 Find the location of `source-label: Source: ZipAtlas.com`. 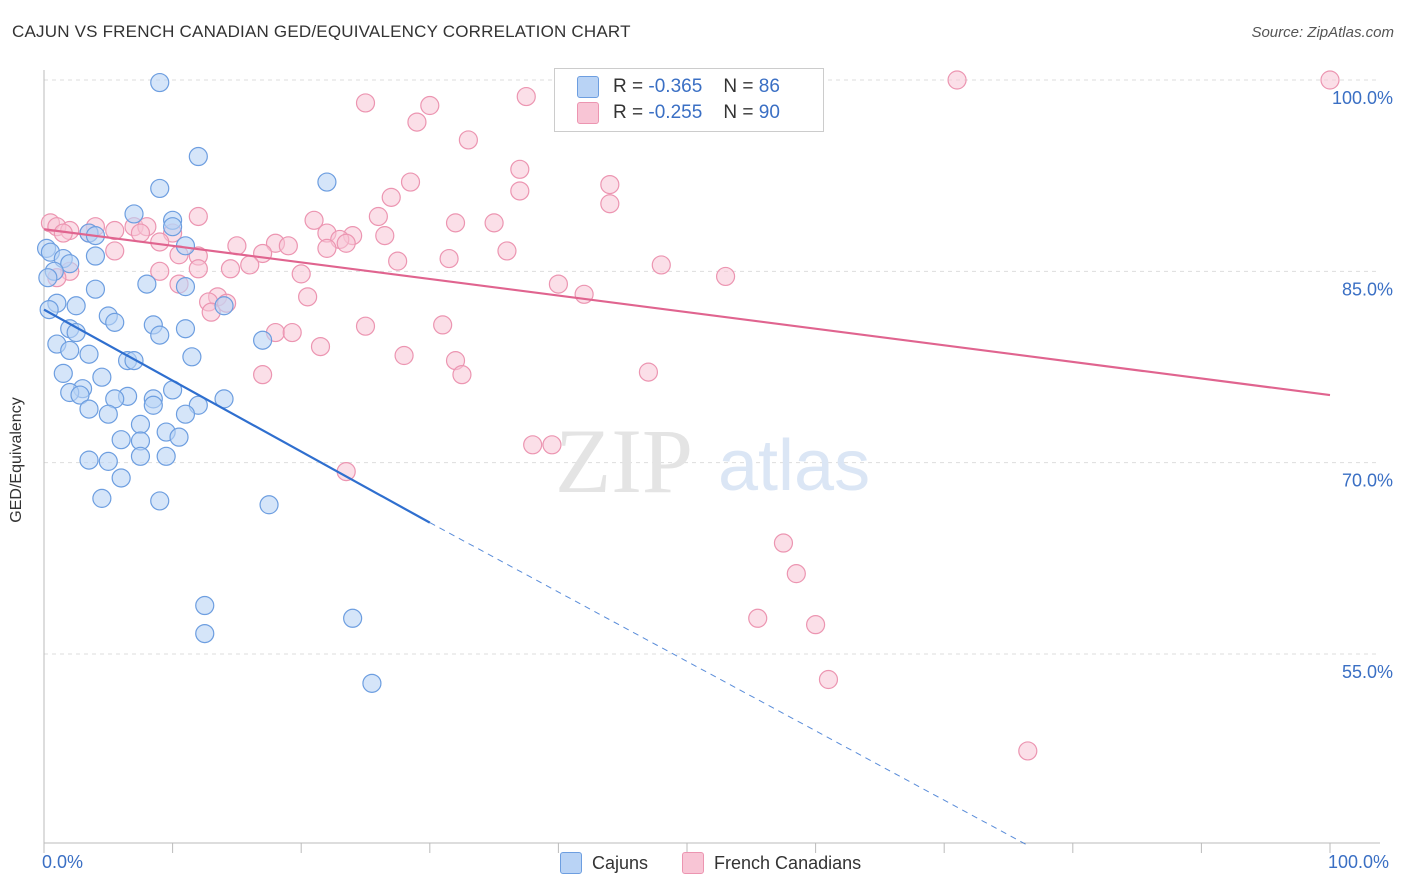

source-label: Source: ZipAtlas.com is located at coordinates (1322, 32).